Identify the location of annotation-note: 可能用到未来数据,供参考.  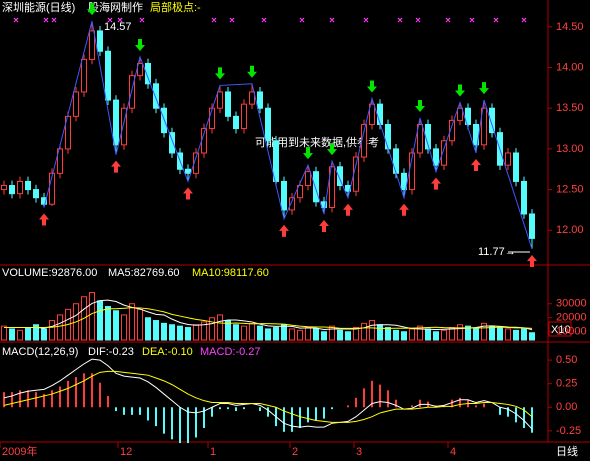
(317, 142).